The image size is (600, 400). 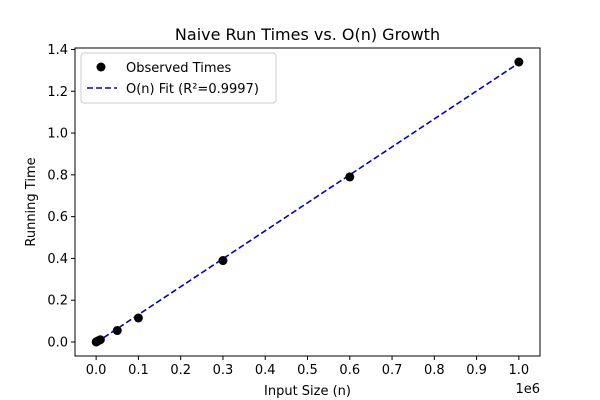 What do you see at coordinates (527, 389) in the screenshot?
I see `x-offset-label: 1e6` at bounding box center [527, 389].